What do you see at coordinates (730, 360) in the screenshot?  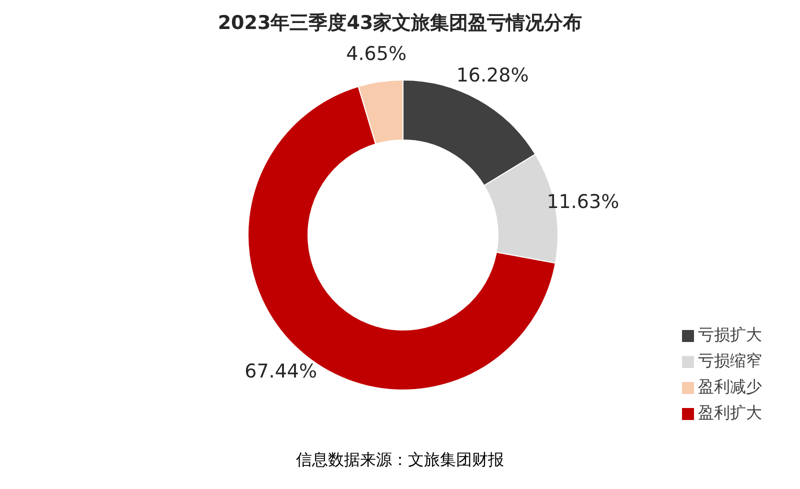 I see `legend-label: 亏损缩窄` at bounding box center [730, 360].